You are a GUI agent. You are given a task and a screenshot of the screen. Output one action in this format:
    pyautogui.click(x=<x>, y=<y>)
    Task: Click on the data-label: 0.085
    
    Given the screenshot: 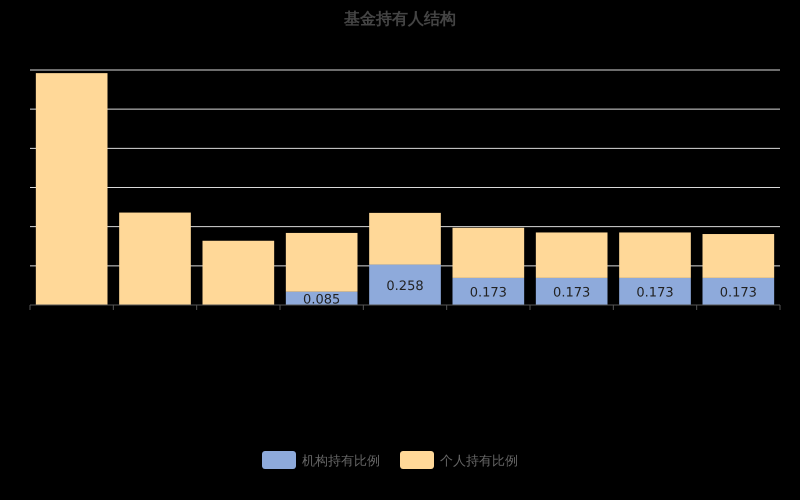 What is the action you would take?
    pyautogui.click(x=321, y=300)
    